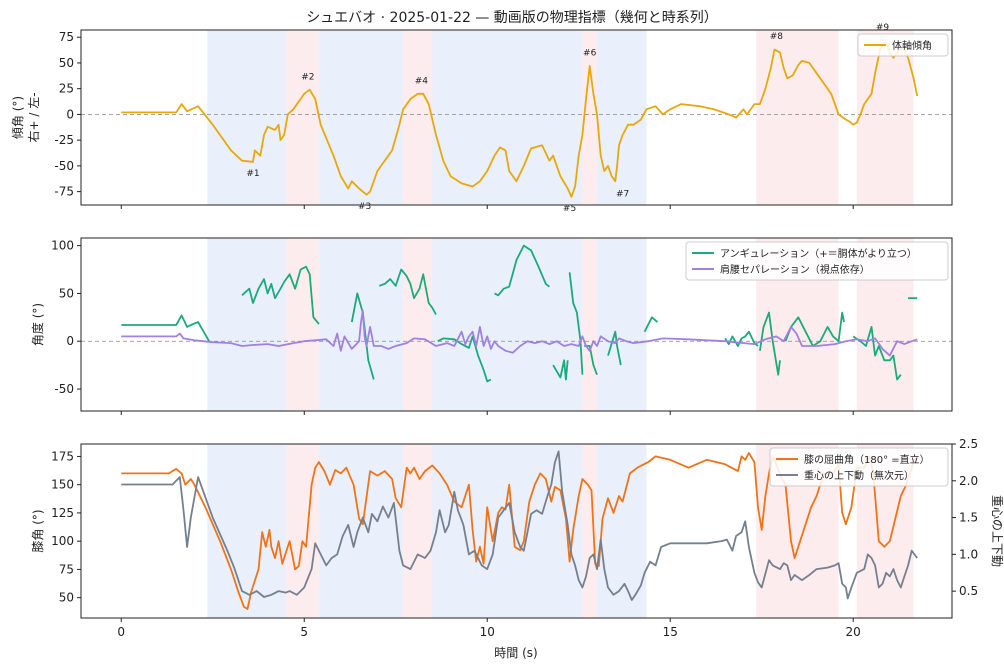 The image size is (1004, 667). What do you see at coordinates (867, 459) in the screenshot?
I see `legend-label: 膝の屈曲角（180° =直立）` at bounding box center [867, 459].